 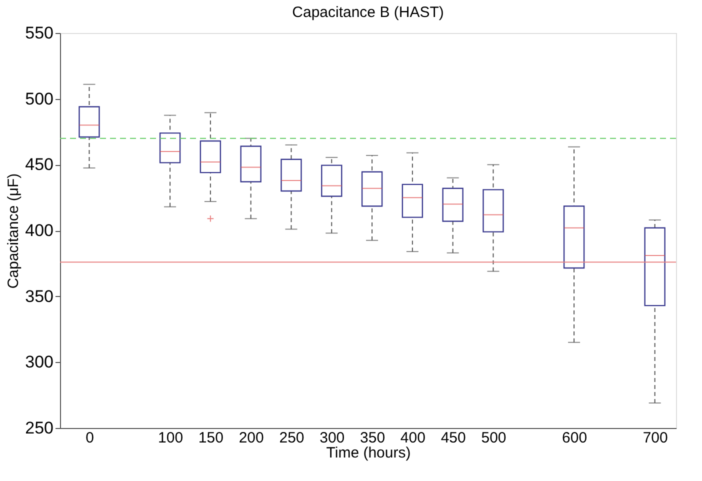 I want to click on x-tick-label: 700, so click(x=655, y=438).